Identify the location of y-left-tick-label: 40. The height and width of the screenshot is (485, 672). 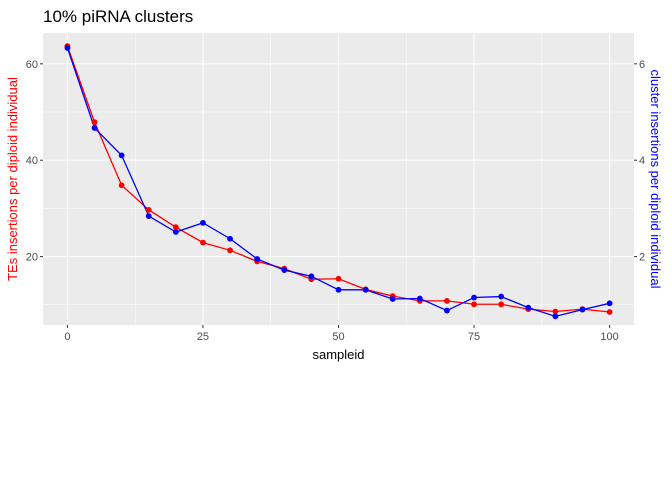
(32, 161).